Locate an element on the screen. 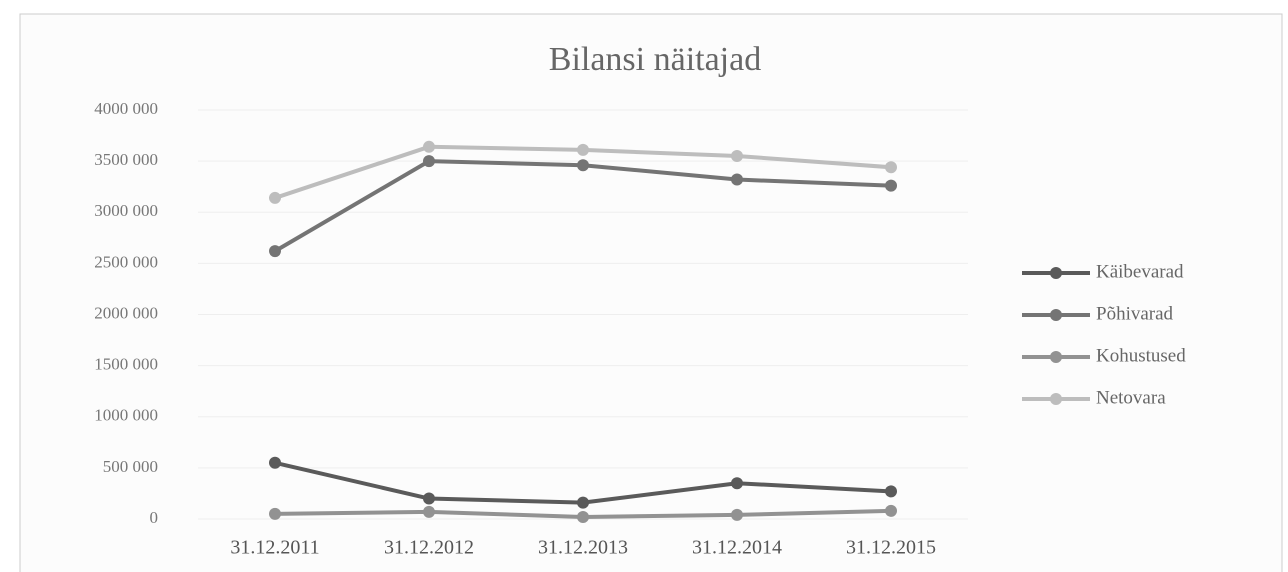  legend-label: Netovara is located at coordinates (1131, 397).